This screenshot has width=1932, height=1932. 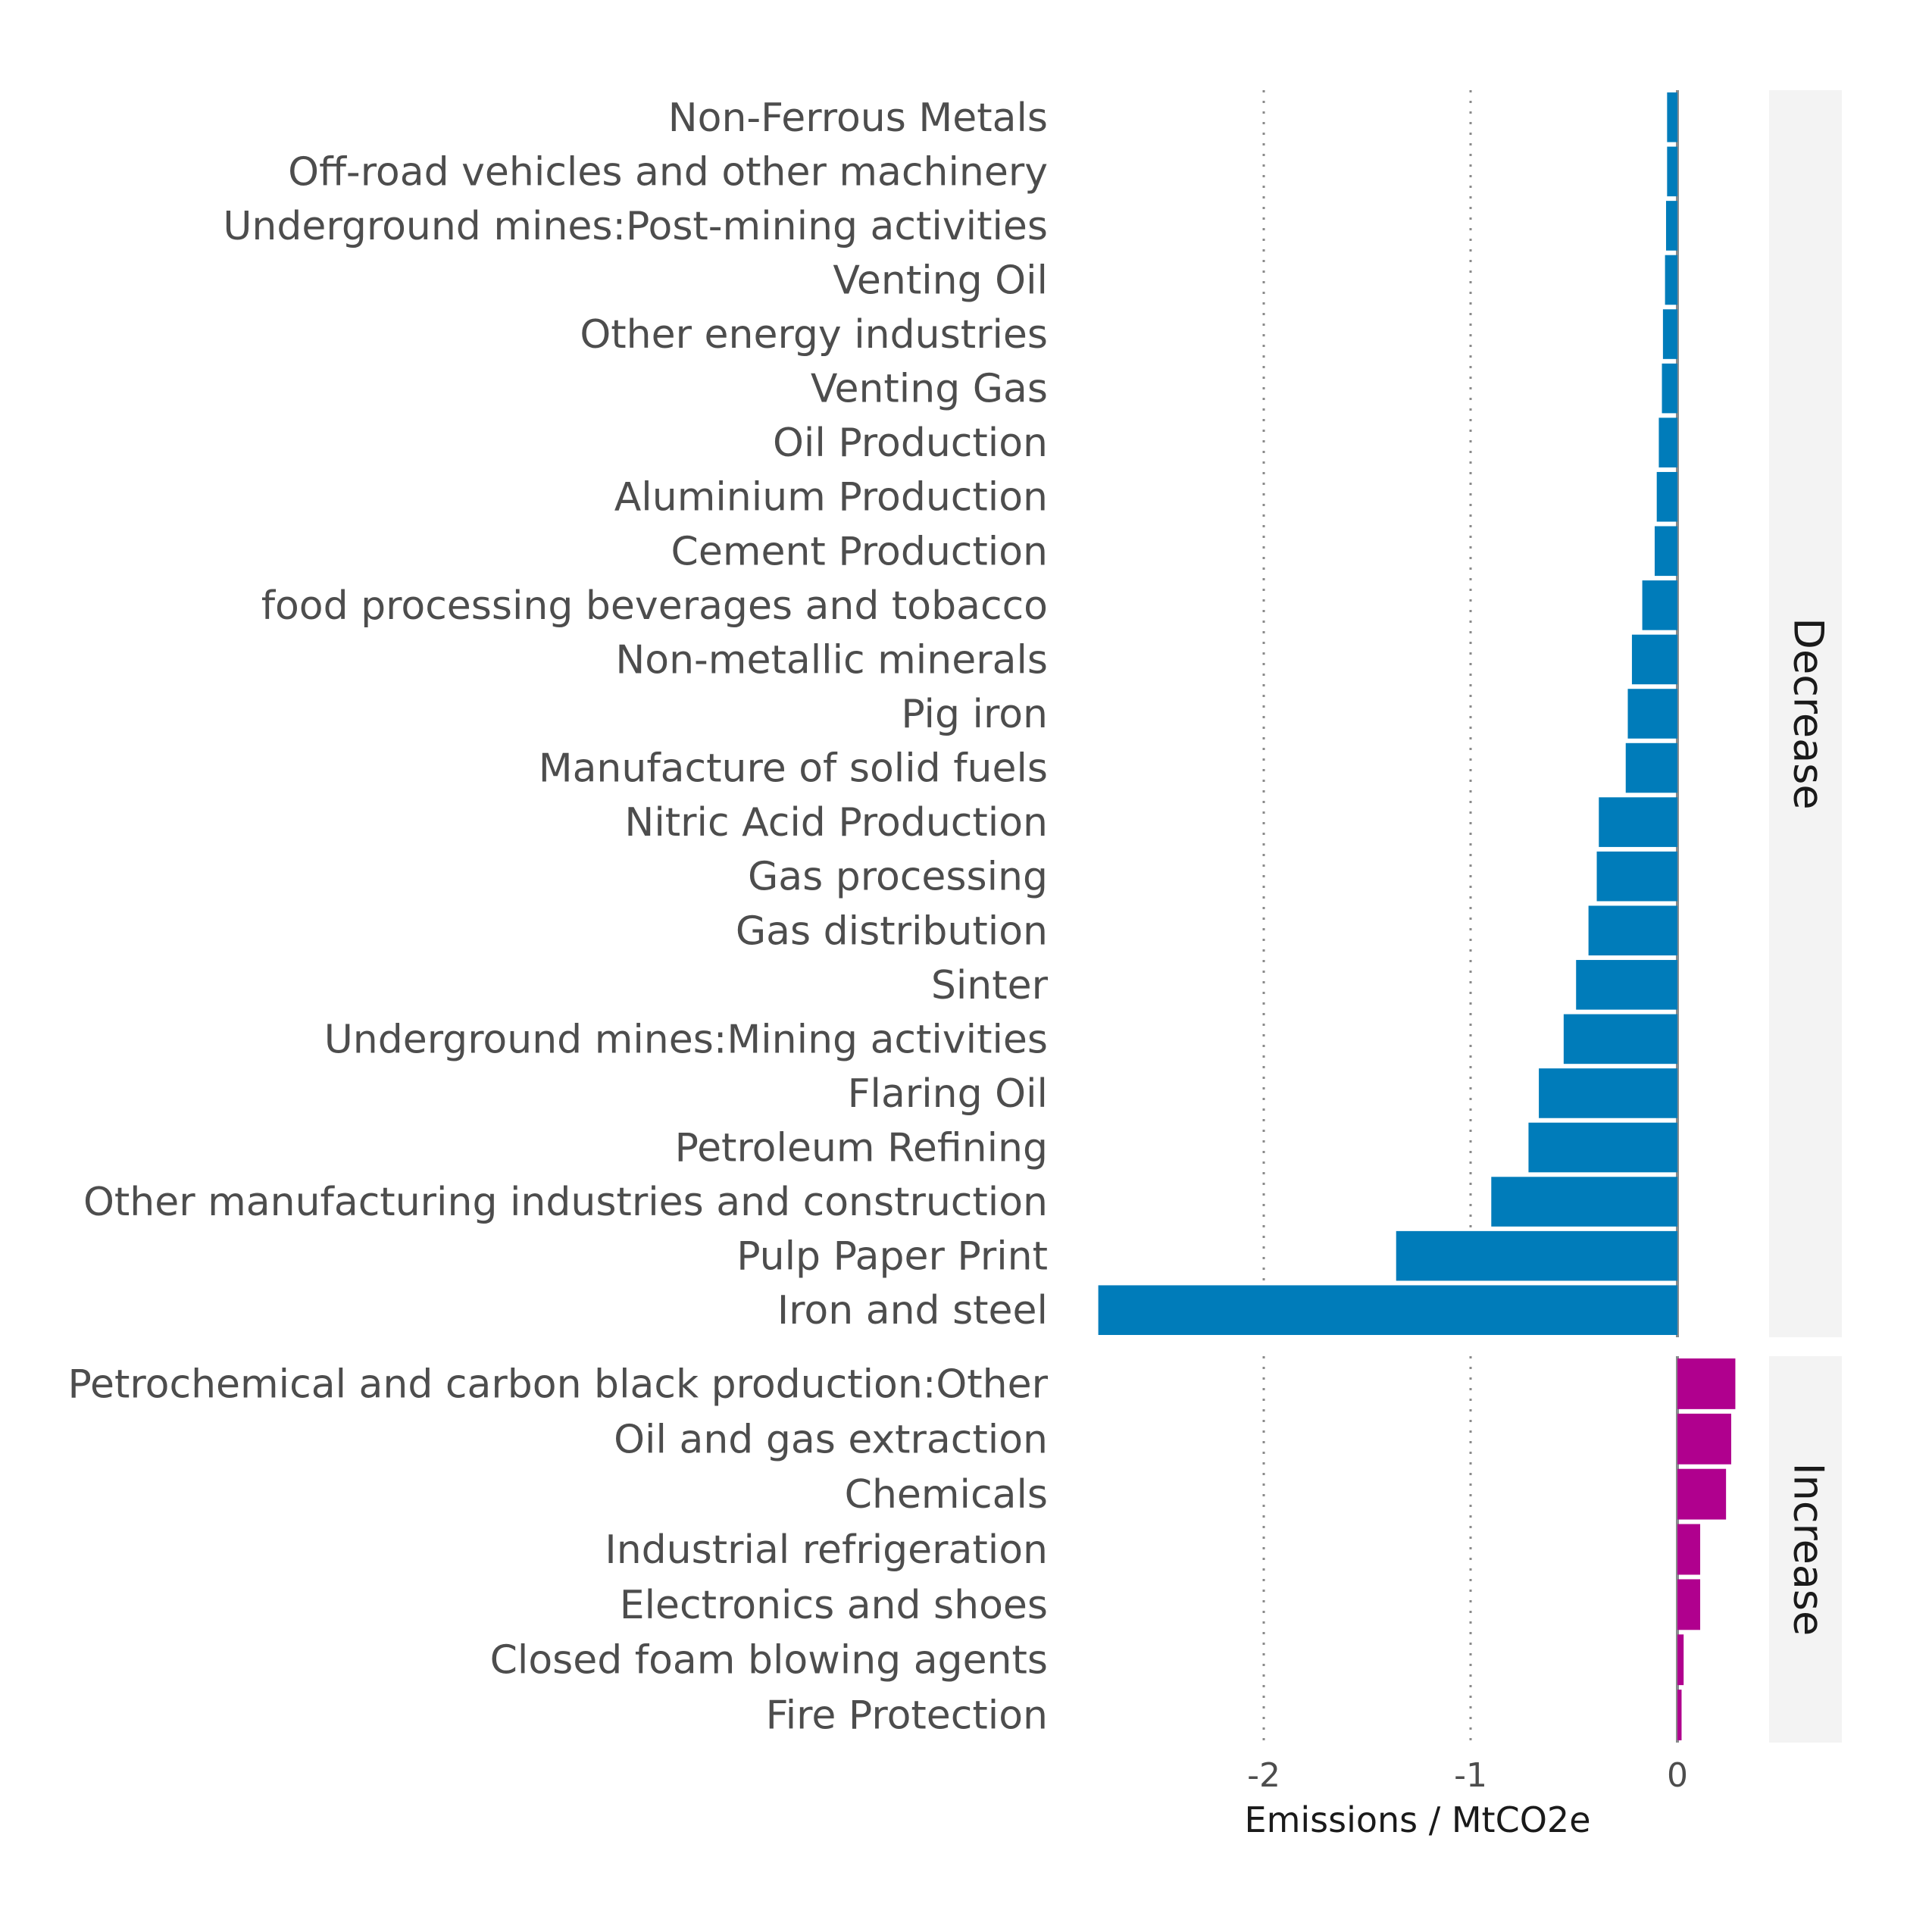 I want to click on category-label: Underground mines:Mining activities, so click(x=686, y=1040).